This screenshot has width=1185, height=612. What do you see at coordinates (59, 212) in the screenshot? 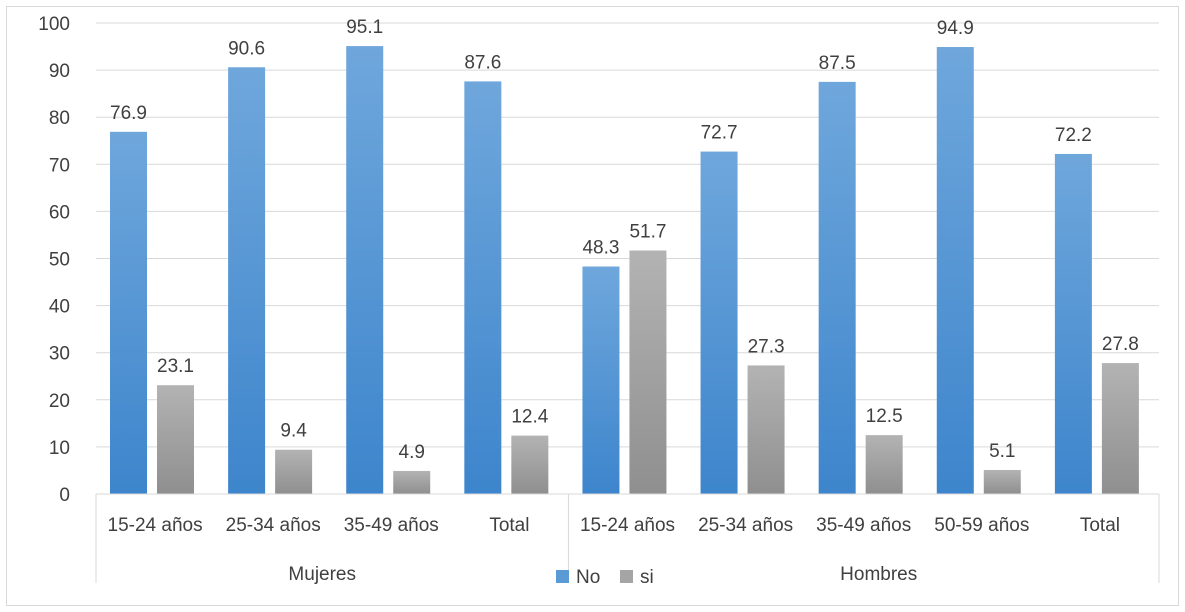
I see `y-tick-label: 60` at bounding box center [59, 212].